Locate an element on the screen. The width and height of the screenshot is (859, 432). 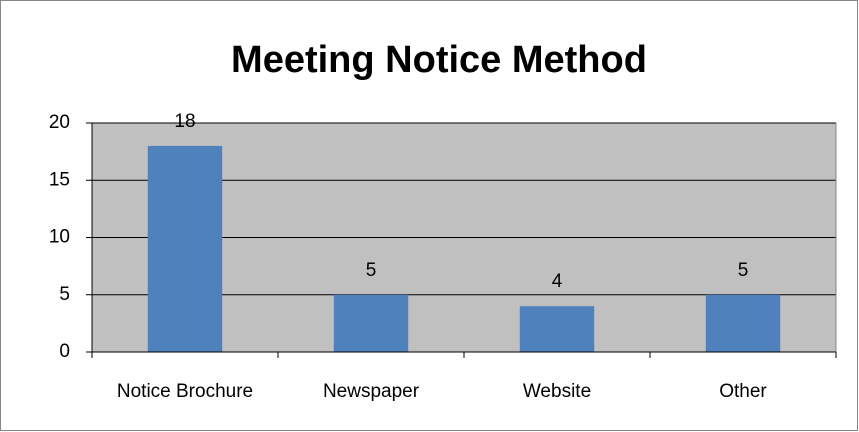
x-tick-label: Notice Brochure is located at coordinates (185, 391).